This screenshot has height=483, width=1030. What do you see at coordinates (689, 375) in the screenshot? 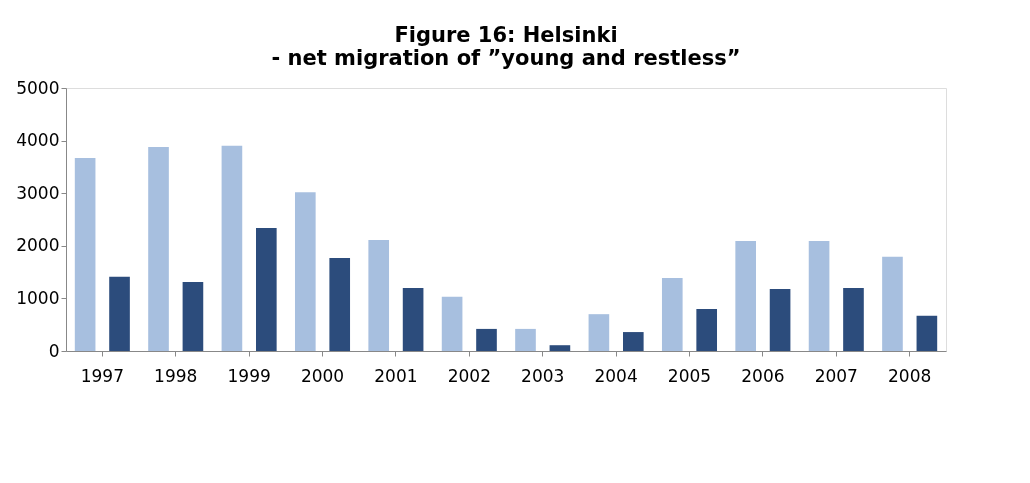
I see `x-tick-label: 2005` at bounding box center [689, 375].